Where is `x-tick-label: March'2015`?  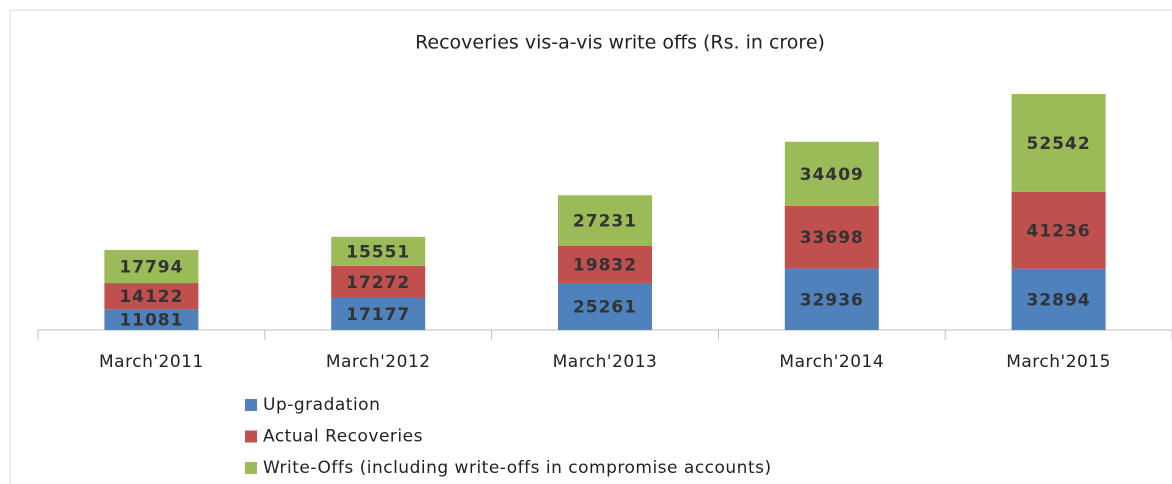
x-tick-label: March'2015 is located at coordinates (1058, 362).